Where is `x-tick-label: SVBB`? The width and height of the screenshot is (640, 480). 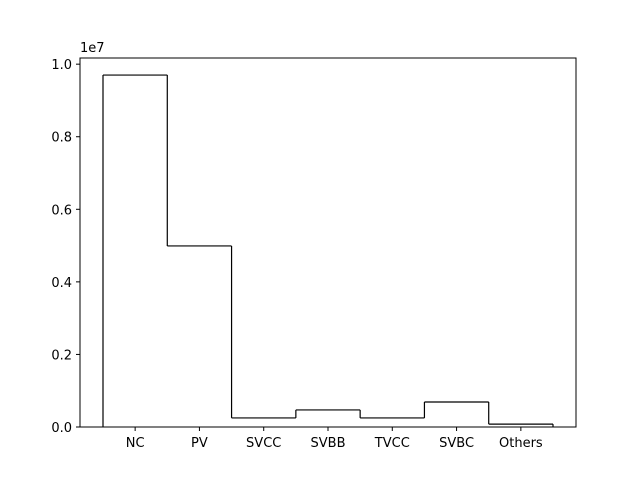 x-tick-label: SVBB is located at coordinates (328, 443).